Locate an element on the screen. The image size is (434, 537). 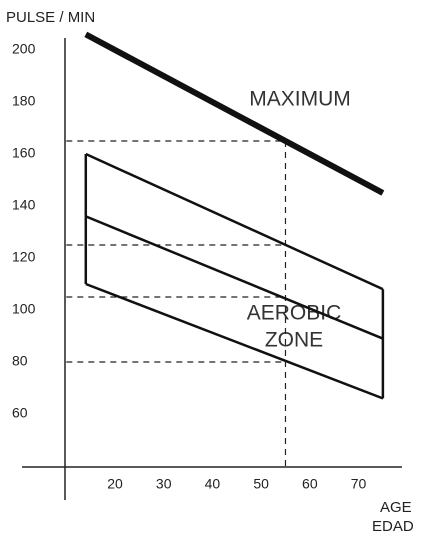
x-tick-label: 70 is located at coordinates (359, 484).